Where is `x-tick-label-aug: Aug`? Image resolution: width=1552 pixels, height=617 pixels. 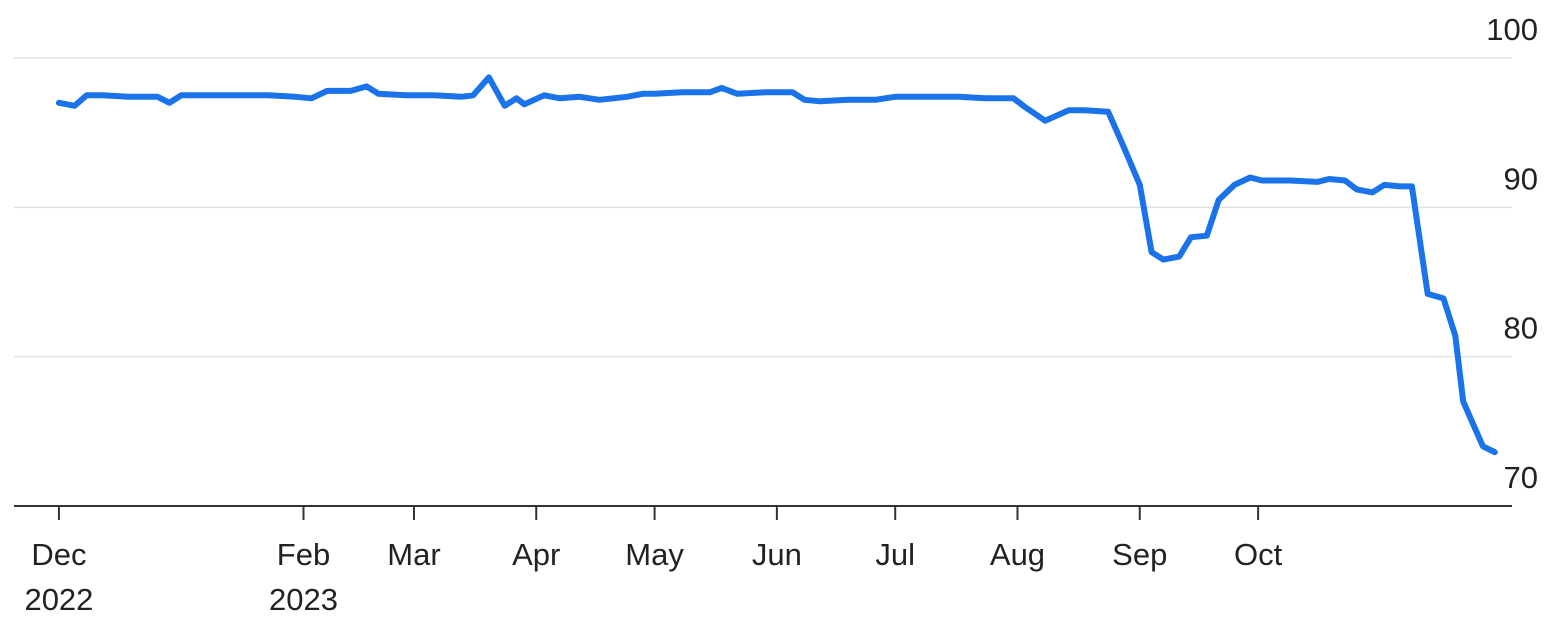
x-tick-label-aug: Aug is located at coordinates (1017, 554).